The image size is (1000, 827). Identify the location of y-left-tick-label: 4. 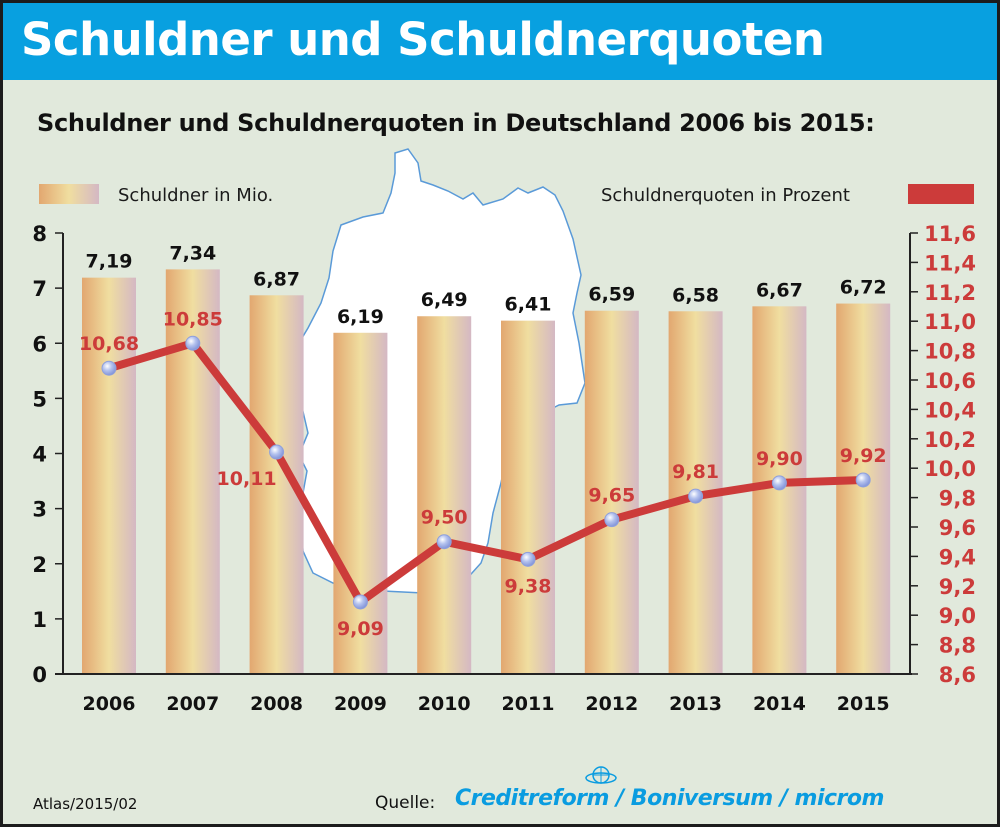
(39, 455).